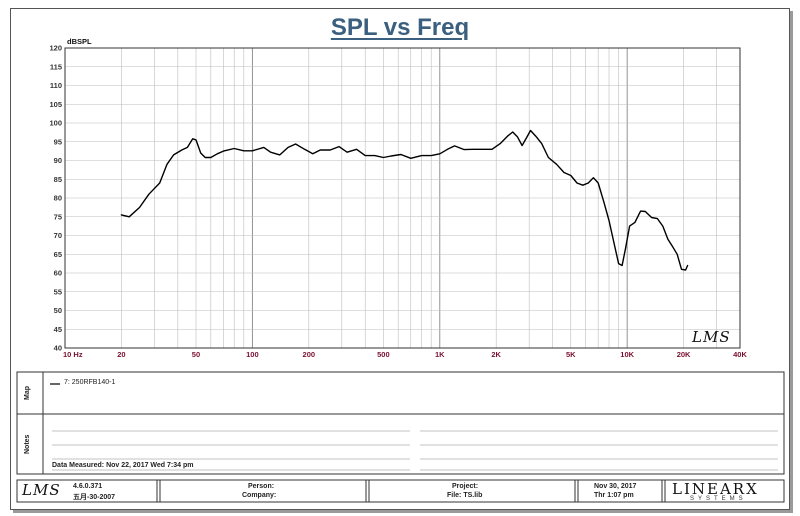 Image resolution: width=800 pixels, height=516 pixels. What do you see at coordinates (259, 495) in the screenshot?
I see `footer-company-label: Company:` at bounding box center [259, 495].